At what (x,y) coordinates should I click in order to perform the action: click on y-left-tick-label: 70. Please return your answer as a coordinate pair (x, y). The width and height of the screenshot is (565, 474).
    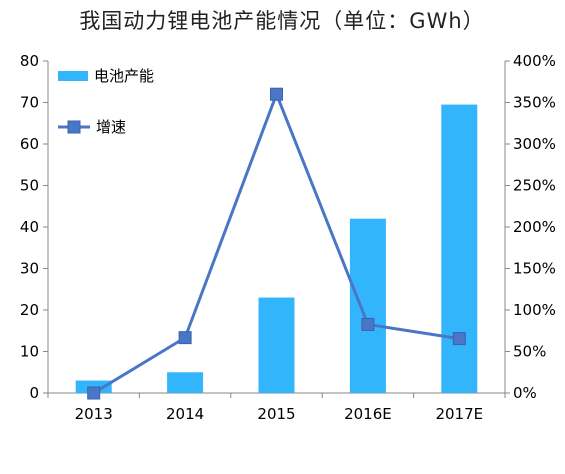
    Looking at the image, I should click on (29, 103).